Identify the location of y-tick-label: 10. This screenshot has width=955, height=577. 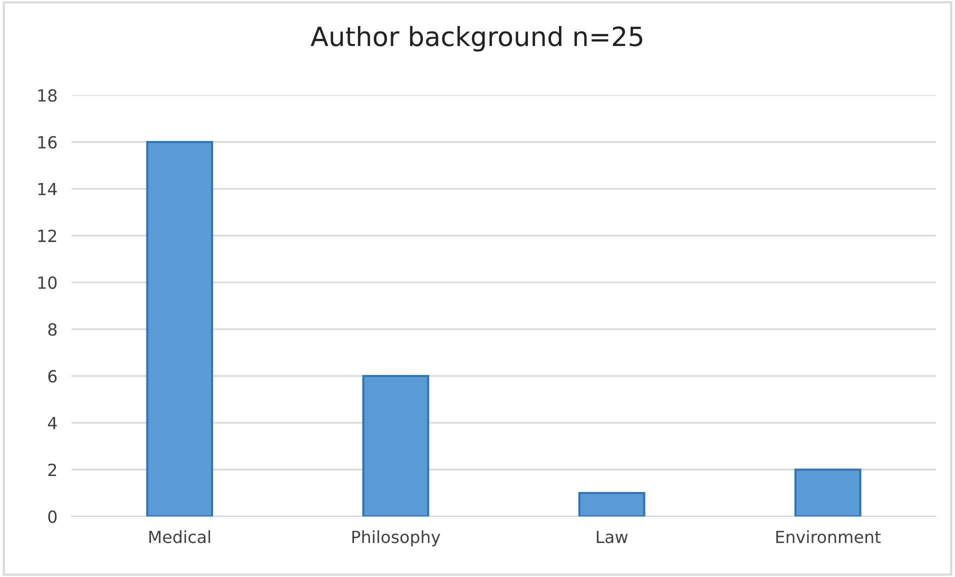
(47, 282).